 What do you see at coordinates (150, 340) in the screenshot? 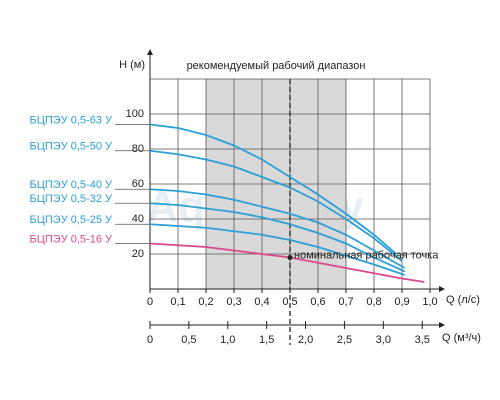
I see `x2-tick-label: 0` at bounding box center [150, 340].